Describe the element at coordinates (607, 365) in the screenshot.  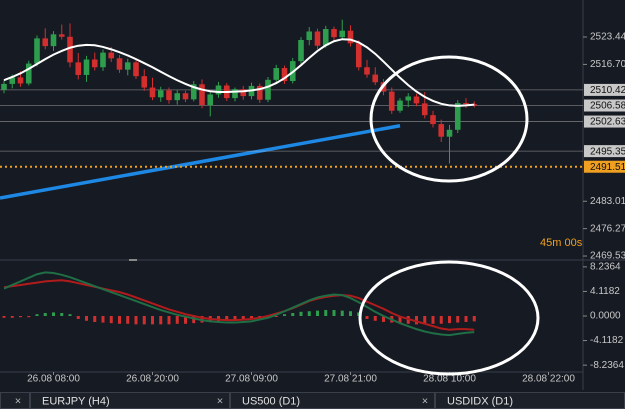
I see `y-tick-label: -8.2364` at that location.